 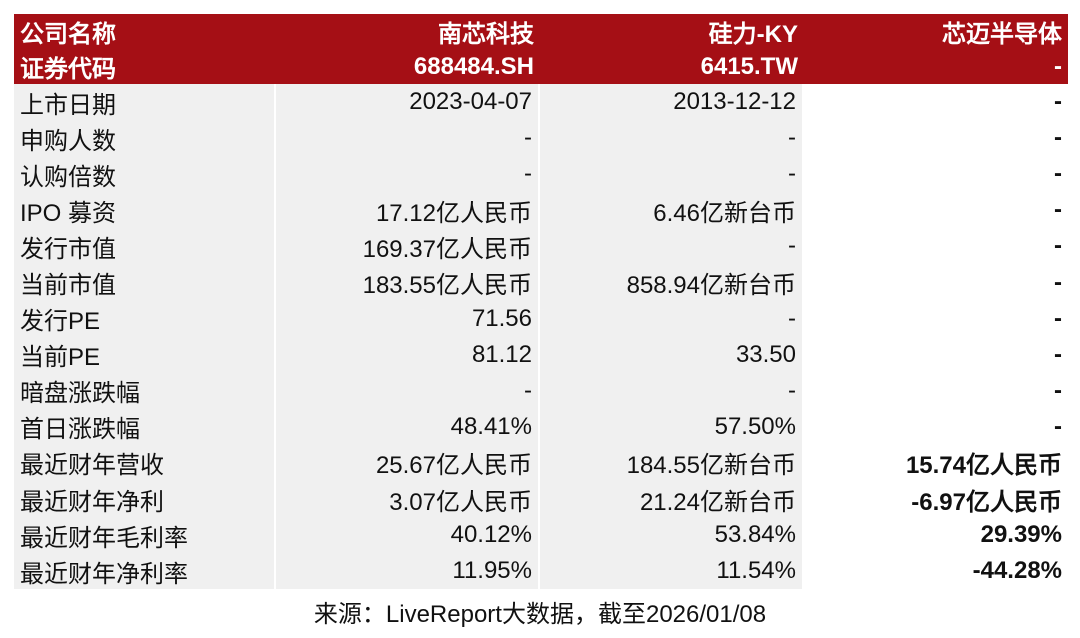 I want to click on row-label: 证券代码, so click(x=145, y=66).